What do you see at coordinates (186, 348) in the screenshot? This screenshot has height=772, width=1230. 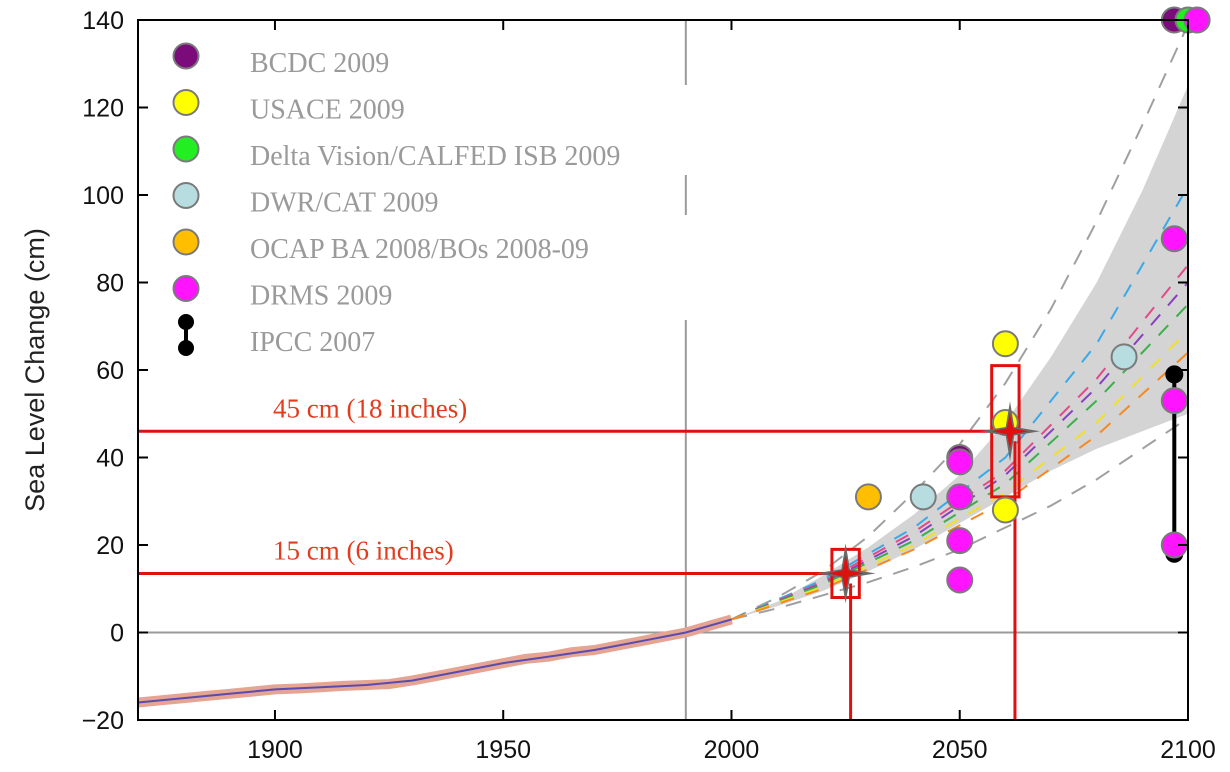 I see `legend-marker-ipcc-bottom` at bounding box center [186, 348].